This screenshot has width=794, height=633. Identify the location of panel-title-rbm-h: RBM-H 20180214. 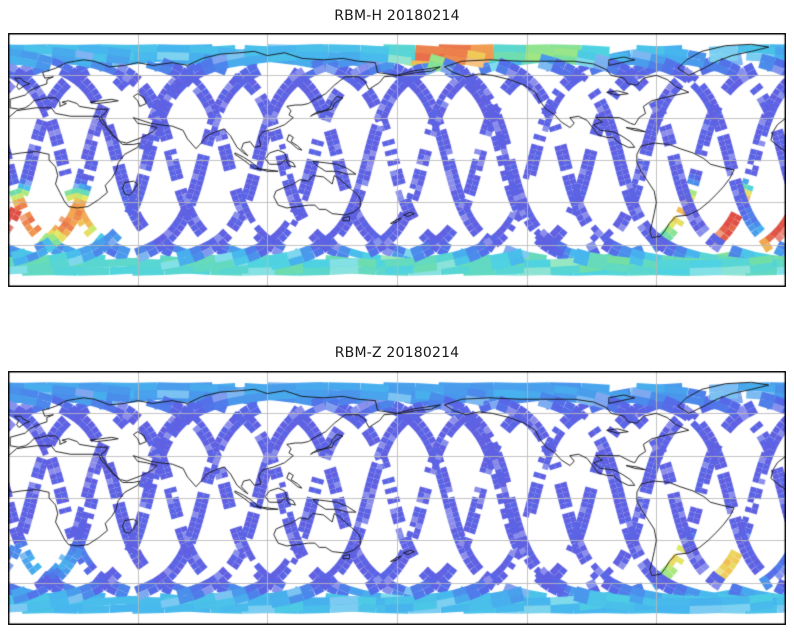
(397, 16).